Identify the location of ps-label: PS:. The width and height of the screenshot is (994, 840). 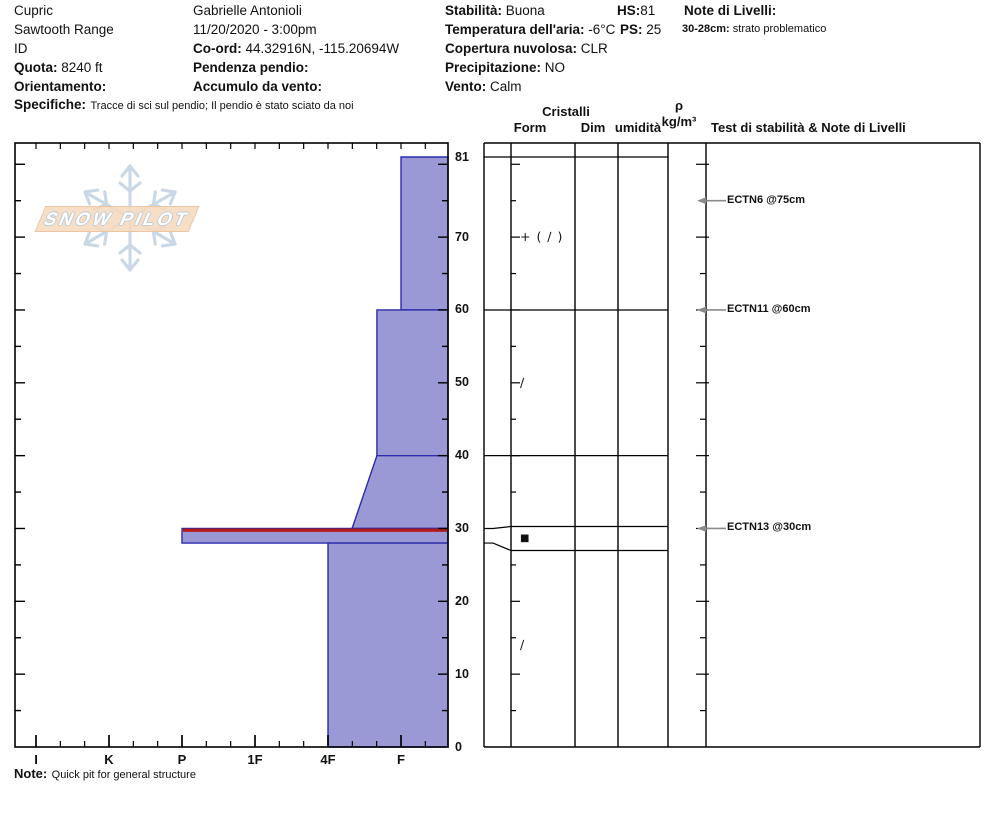
(631, 29).